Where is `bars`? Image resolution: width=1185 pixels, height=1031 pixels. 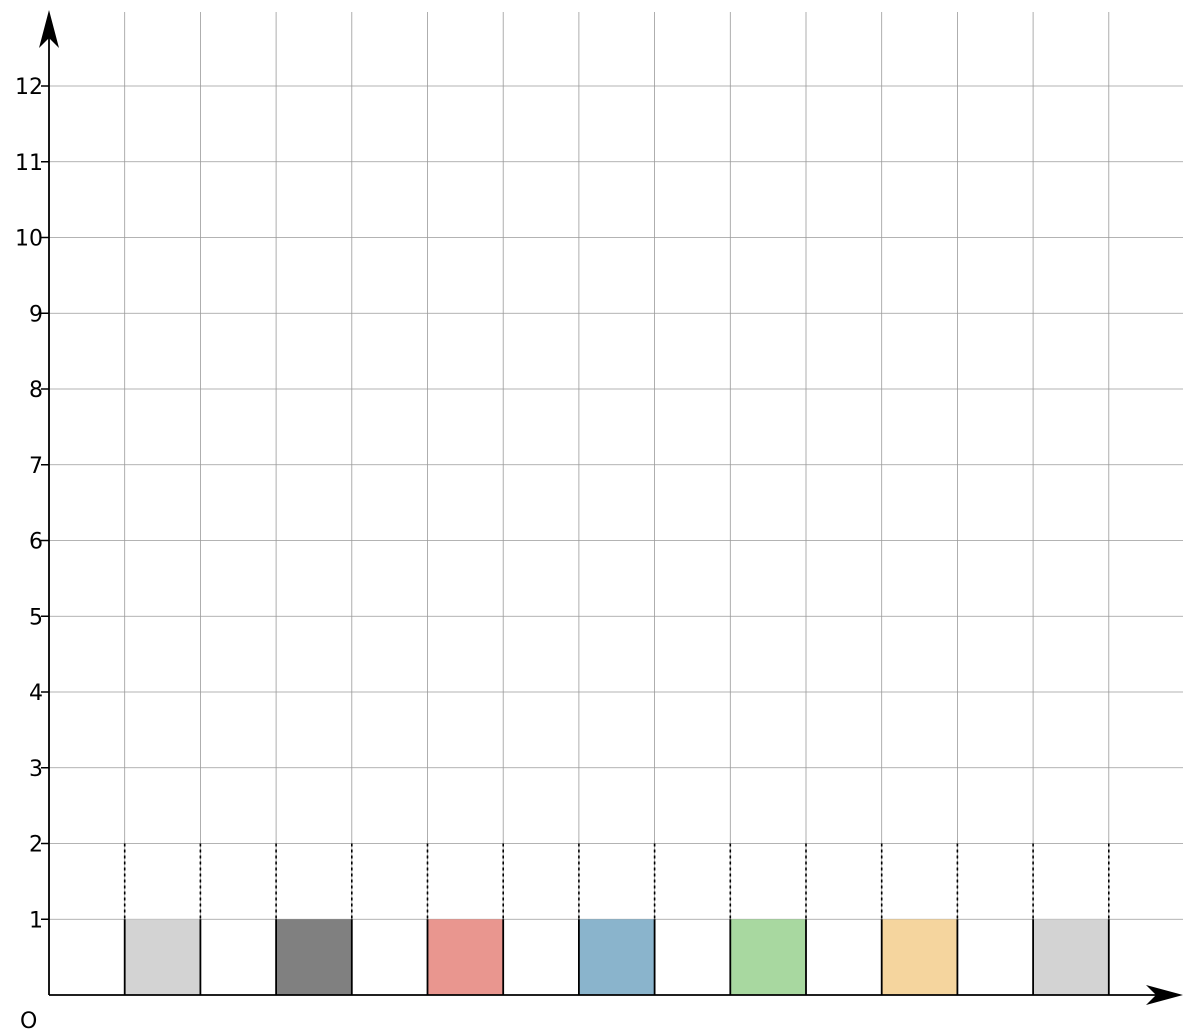 bars is located at coordinates (616, 957).